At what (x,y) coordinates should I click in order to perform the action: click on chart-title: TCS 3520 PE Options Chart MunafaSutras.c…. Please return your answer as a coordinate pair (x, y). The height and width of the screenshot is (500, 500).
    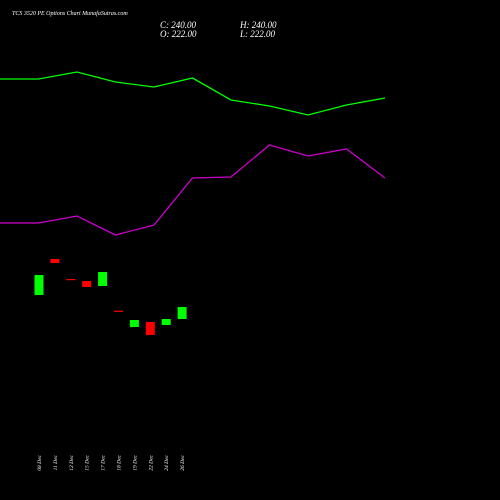
    Looking at the image, I should click on (70, 13).